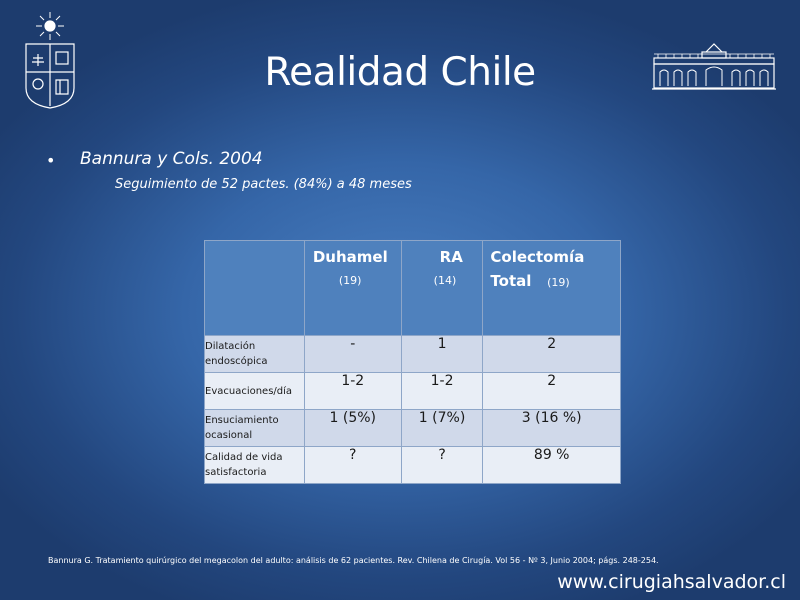 The width and height of the screenshot is (800, 600). I want to click on slide-title: Realidad Chile, so click(400, 72).